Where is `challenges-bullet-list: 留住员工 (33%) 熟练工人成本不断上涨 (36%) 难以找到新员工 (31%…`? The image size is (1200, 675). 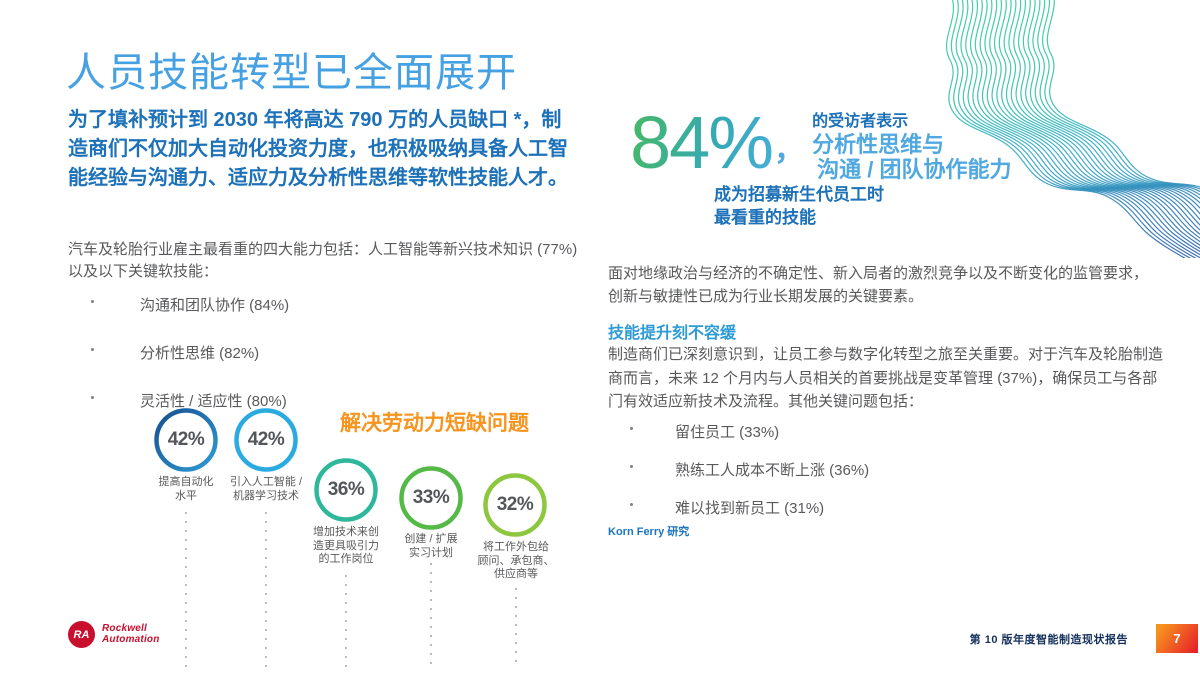
challenges-bullet-list: 留住员工 (33%) 熟练工人成本不断上涨 (36%) 难以找到新员工 (31%… is located at coordinates (848, 478).